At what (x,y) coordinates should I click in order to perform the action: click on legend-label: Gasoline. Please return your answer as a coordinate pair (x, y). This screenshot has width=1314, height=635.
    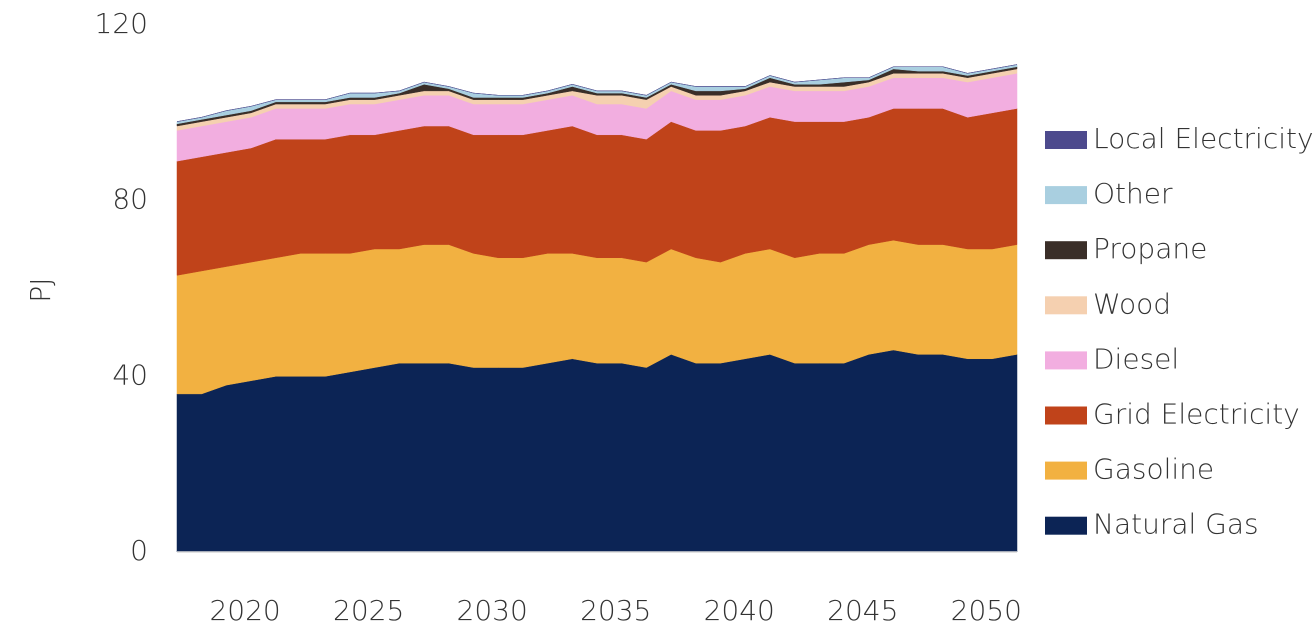
    Looking at the image, I should click on (1153, 469).